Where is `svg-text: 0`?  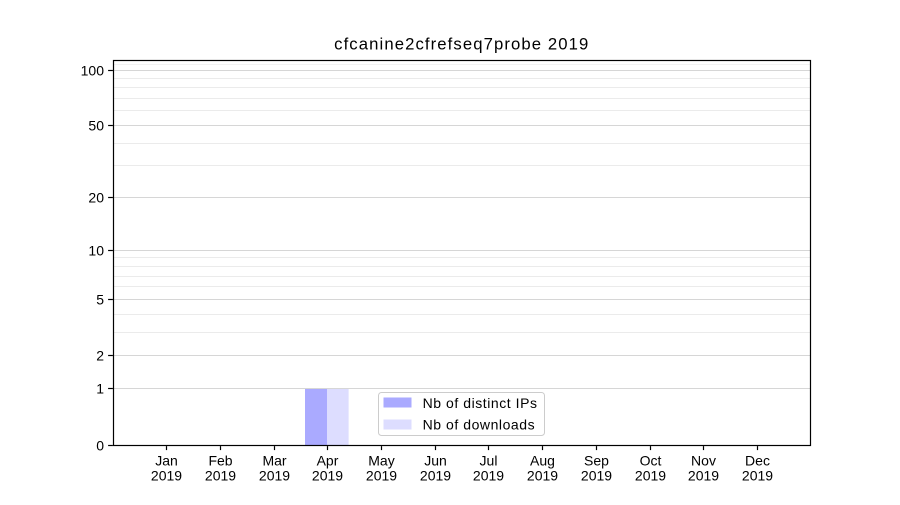
svg-text: 0 is located at coordinates (100, 446).